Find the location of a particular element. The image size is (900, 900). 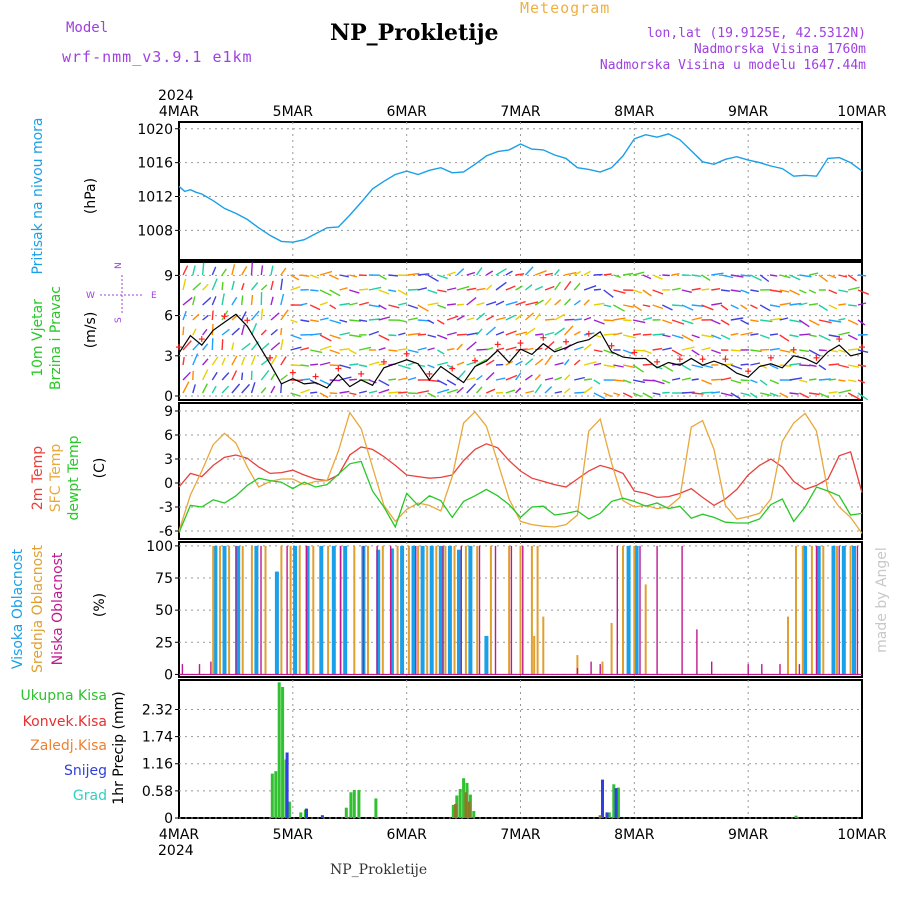

elevation-label: Nadmorska Visina 1760m is located at coordinates (779, 49).